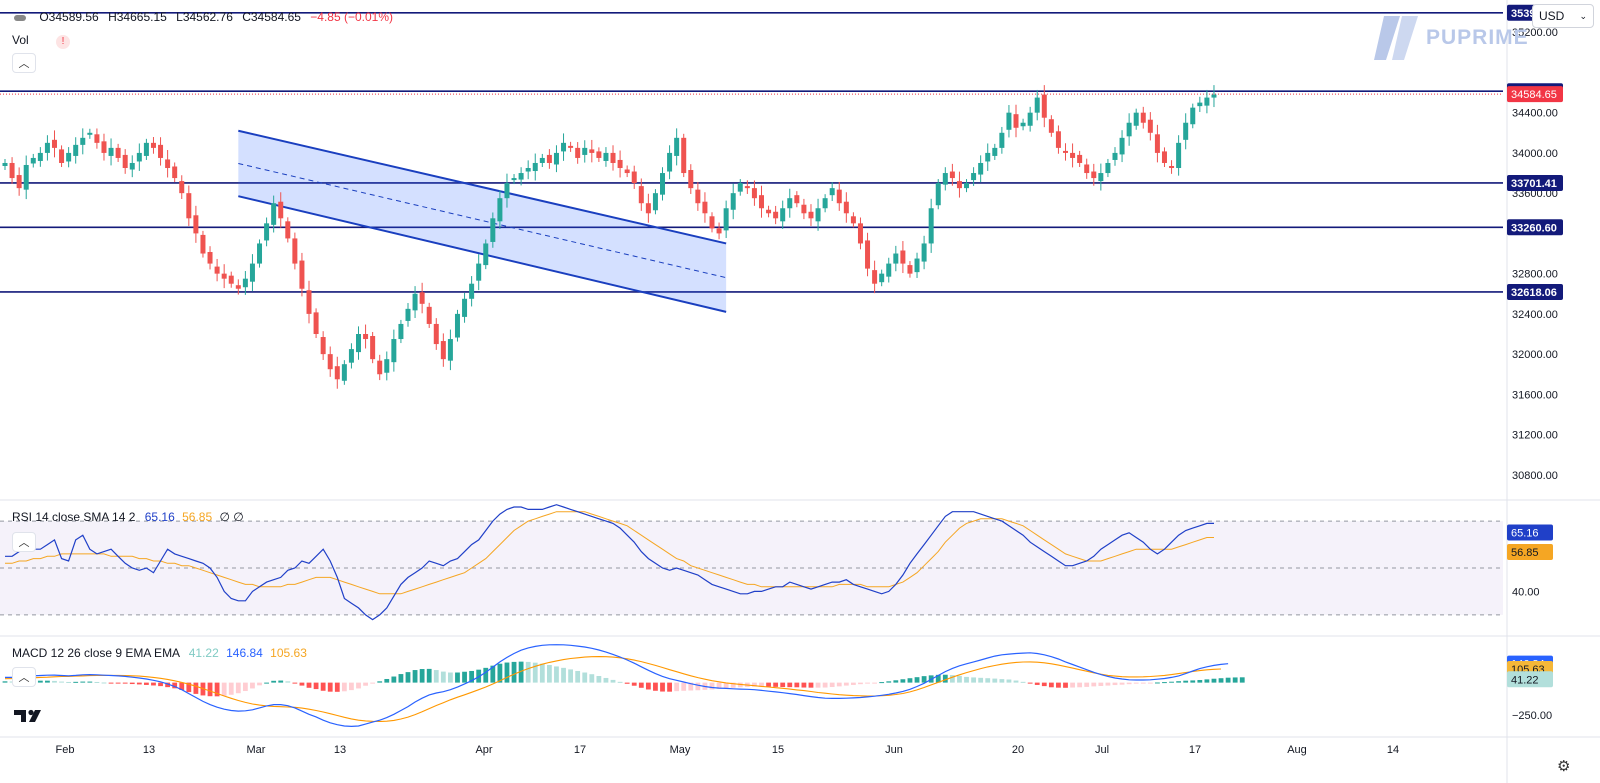 The image size is (1600, 783). I want to click on channel-upper-line, so click(482, 187).